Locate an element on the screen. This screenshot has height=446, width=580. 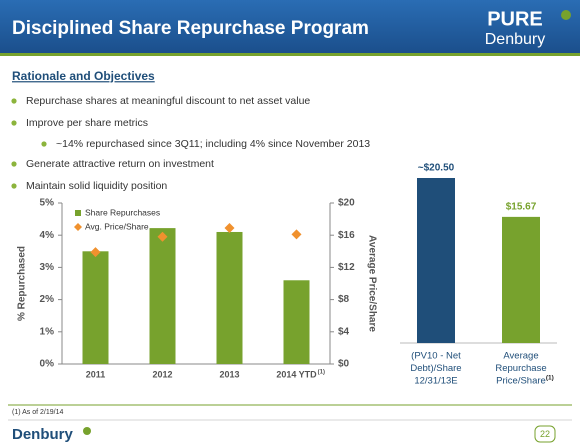
y-tick-label: 1% is located at coordinates (47, 331).